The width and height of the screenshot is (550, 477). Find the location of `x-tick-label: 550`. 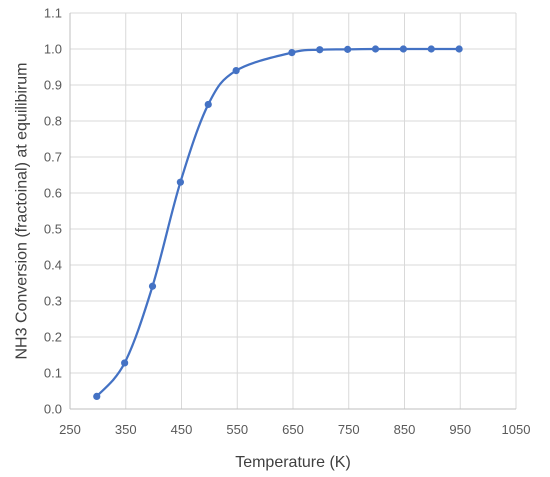

x-tick-label: 550 is located at coordinates (237, 429).